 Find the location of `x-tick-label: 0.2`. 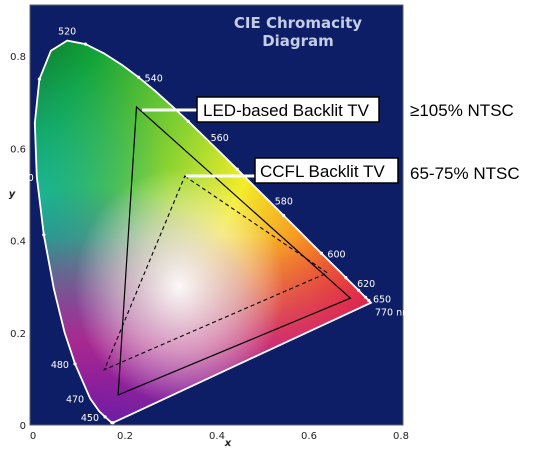

x-tick-label: 0.2 is located at coordinates (125, 436).